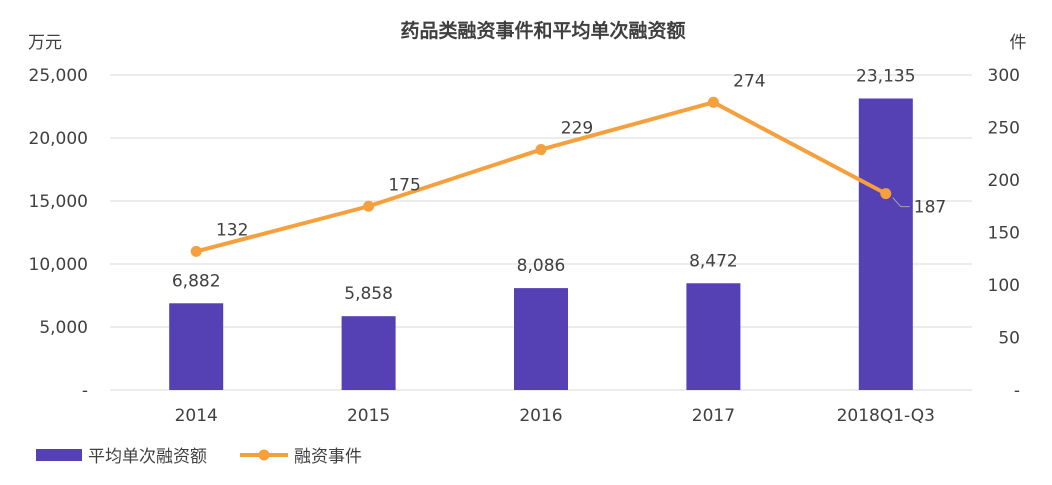 The height and width of the screenshot is (485, 1052). I want to click on category-label: 2018Q1-Q3, so click(886, 416).